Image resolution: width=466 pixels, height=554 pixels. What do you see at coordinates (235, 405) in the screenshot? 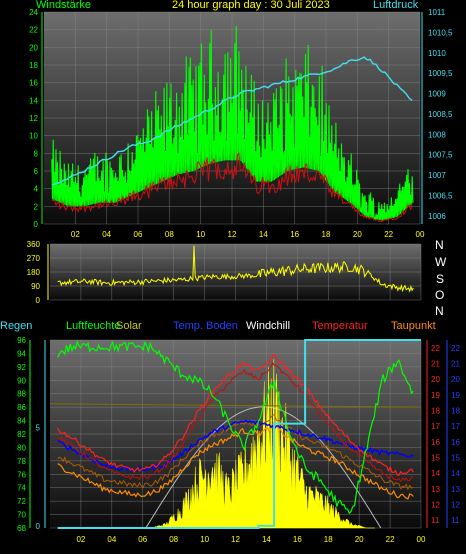
I see `solar-reference-line` at bounding box center [235, 405].